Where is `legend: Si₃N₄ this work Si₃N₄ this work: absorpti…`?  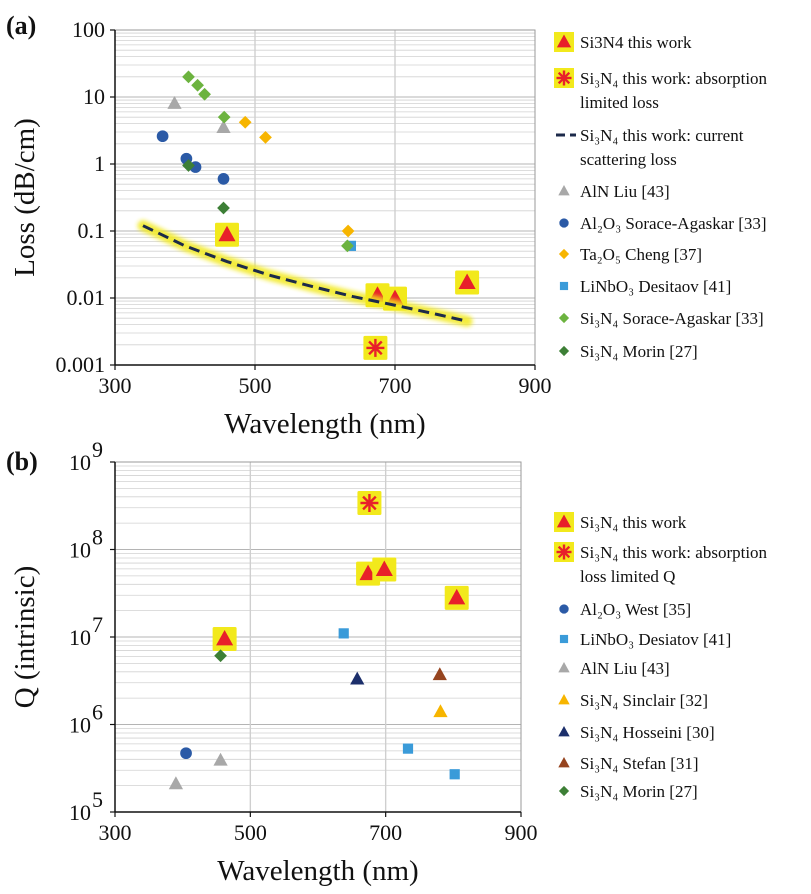
legend: Si₃N₄ this work Si₃N₄ this work: absorpti… is located at coordinates (661, 656).